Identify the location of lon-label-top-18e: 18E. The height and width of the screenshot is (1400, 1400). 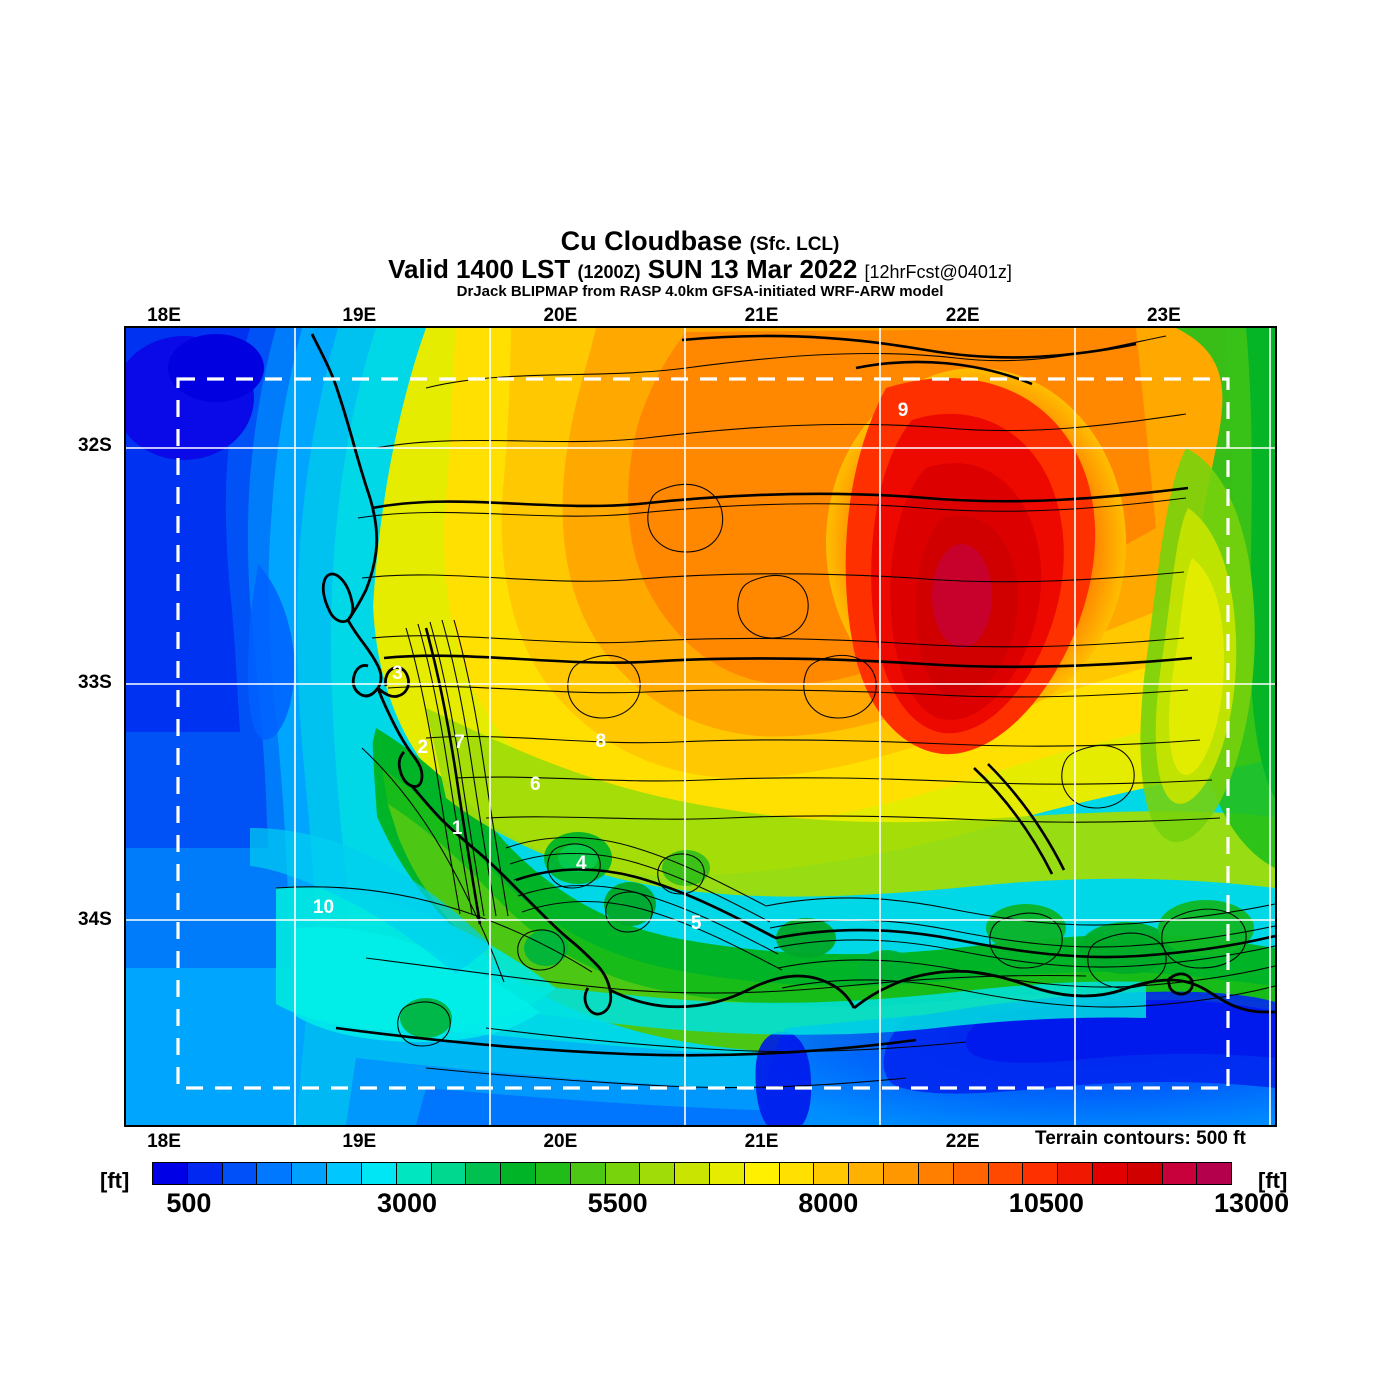
(164, 315).